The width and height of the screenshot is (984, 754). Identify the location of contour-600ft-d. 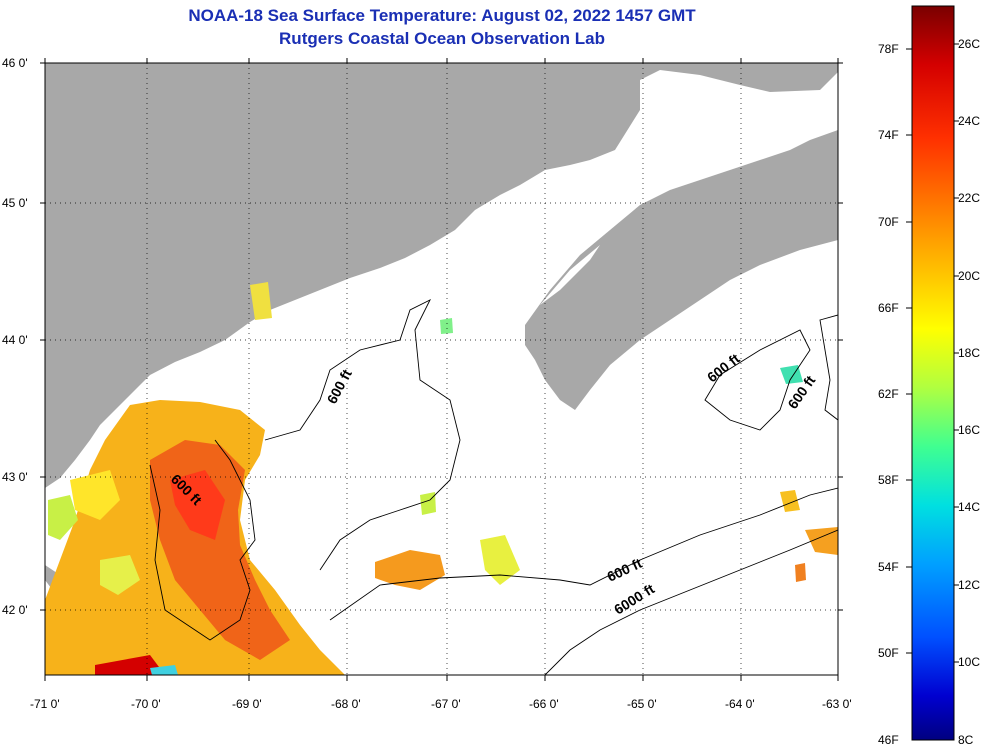
(757, 380).